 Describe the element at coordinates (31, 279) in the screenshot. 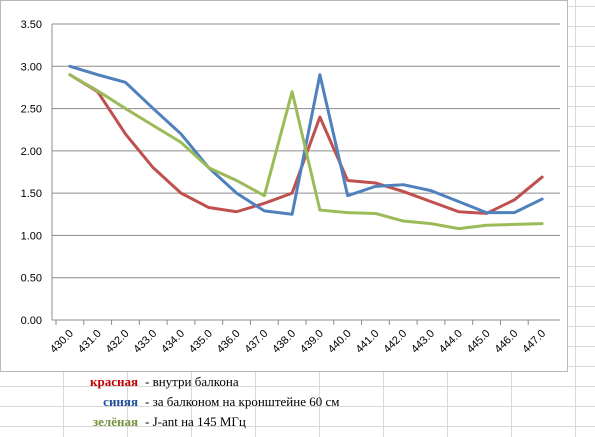

I see `y-tick-label: 0.50` at that location.